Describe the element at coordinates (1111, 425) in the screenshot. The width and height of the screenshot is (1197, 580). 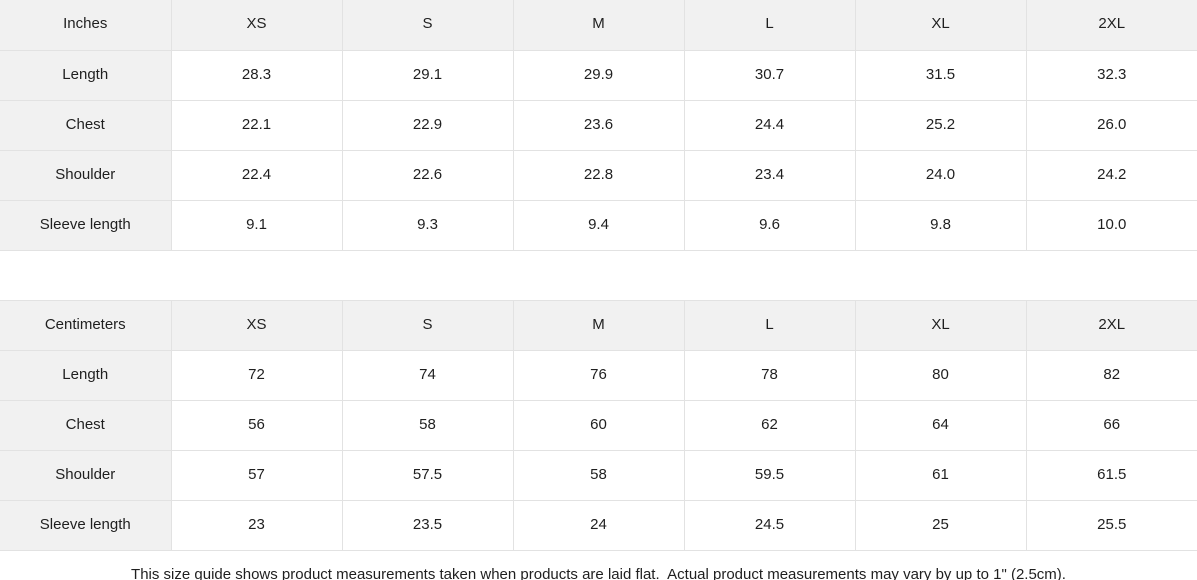
I see `centimeters-chest-2xl: 66` at that location.